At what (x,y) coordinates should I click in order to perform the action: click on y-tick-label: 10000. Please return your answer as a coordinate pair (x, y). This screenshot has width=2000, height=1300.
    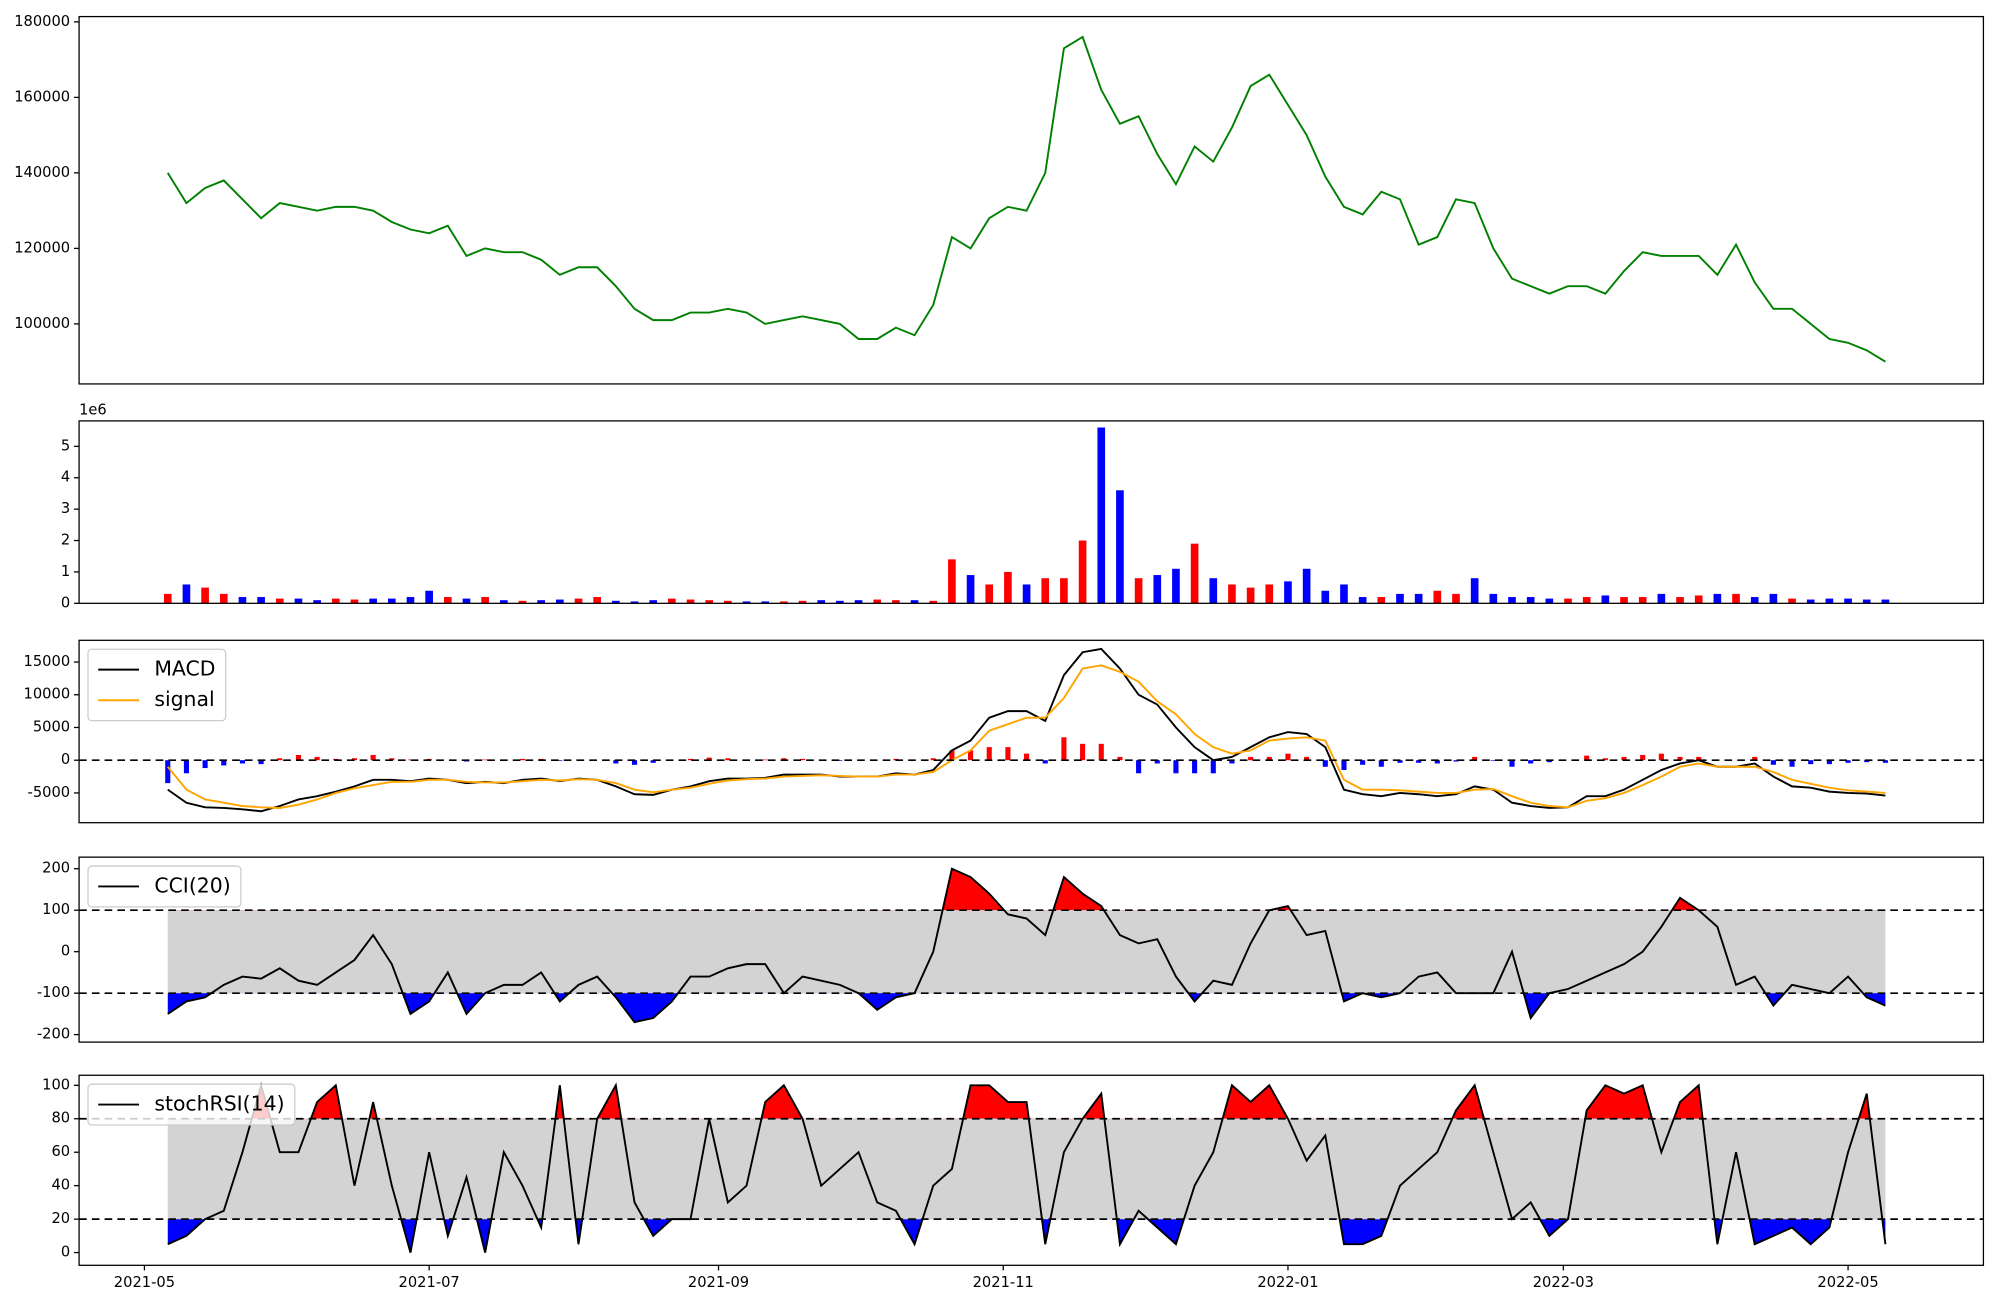
    Looking at the image, I should click on (47, 694).